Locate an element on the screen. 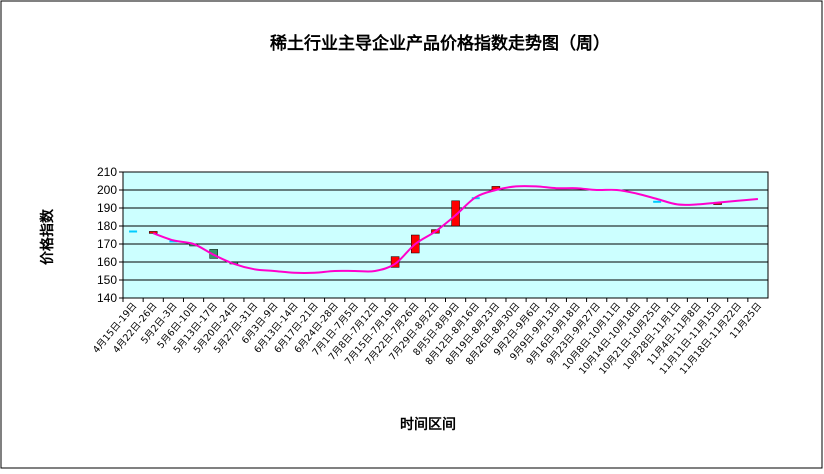 This screenshot has height=474, width=824. y-tick-label: 140 is located at coordinates (107, 298).